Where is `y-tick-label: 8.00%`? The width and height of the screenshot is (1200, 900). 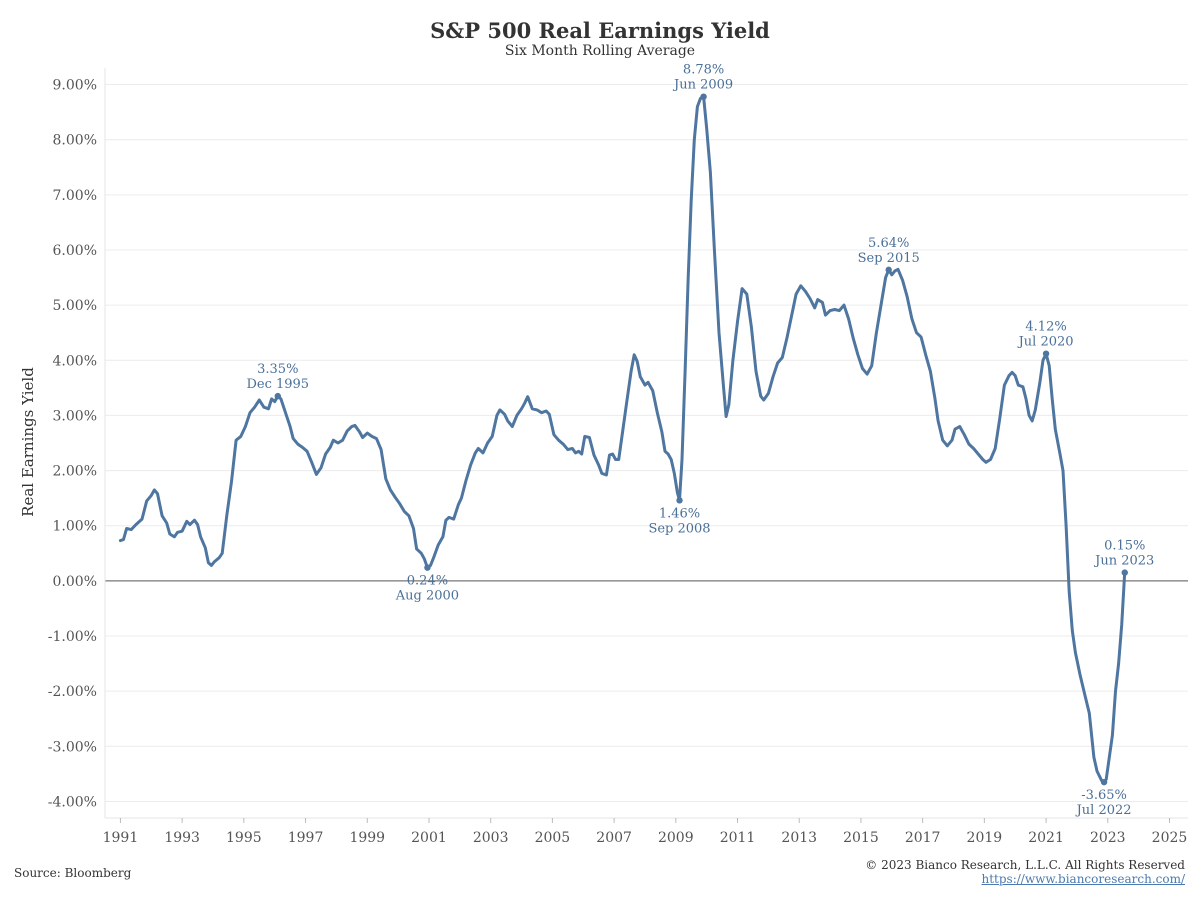
y-tick-label: 8.00% is located at coordinates (75, 141).